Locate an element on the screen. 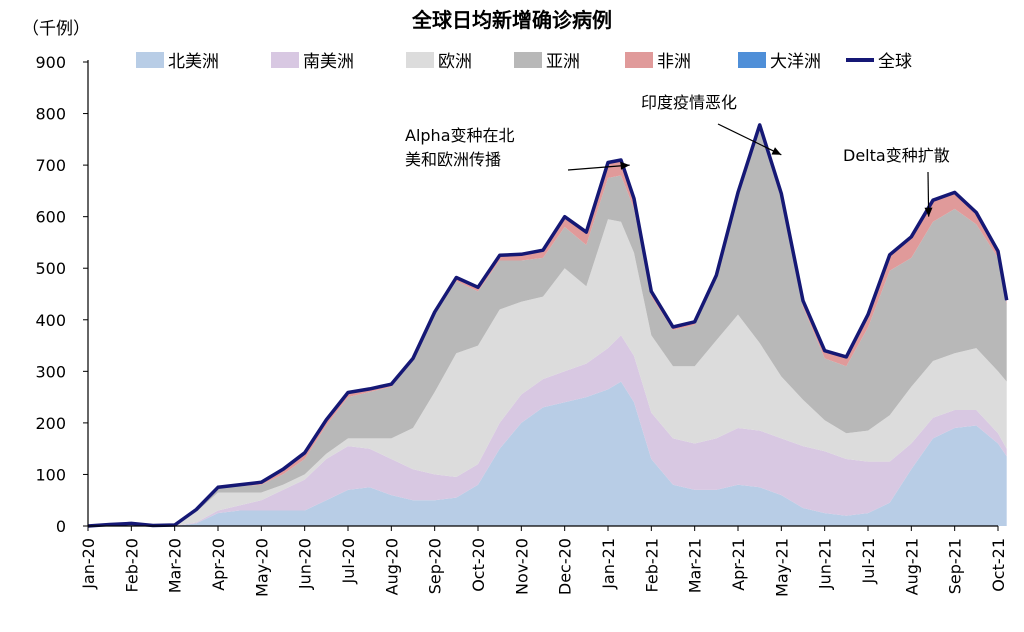 This screenshot has width=1024, height=632. annotation-0-line-1: 美和欧洲传播 is located at coordinates (453, 159).